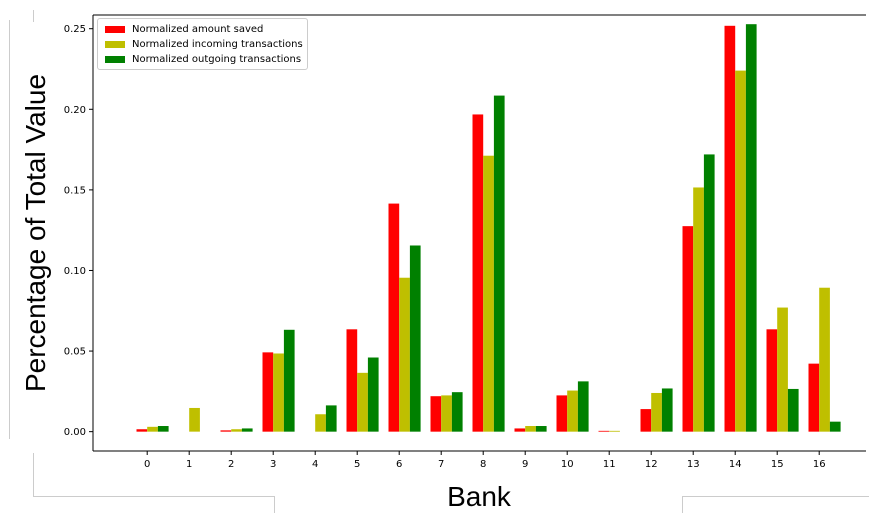 Image resolution: width=869 pixels, height=513 pixels. What do you see at coordinates (217, 44) in the screenshot?
I see `legend-label-incoming: Normalized incoming transactions` at bounding box center [217, 44].